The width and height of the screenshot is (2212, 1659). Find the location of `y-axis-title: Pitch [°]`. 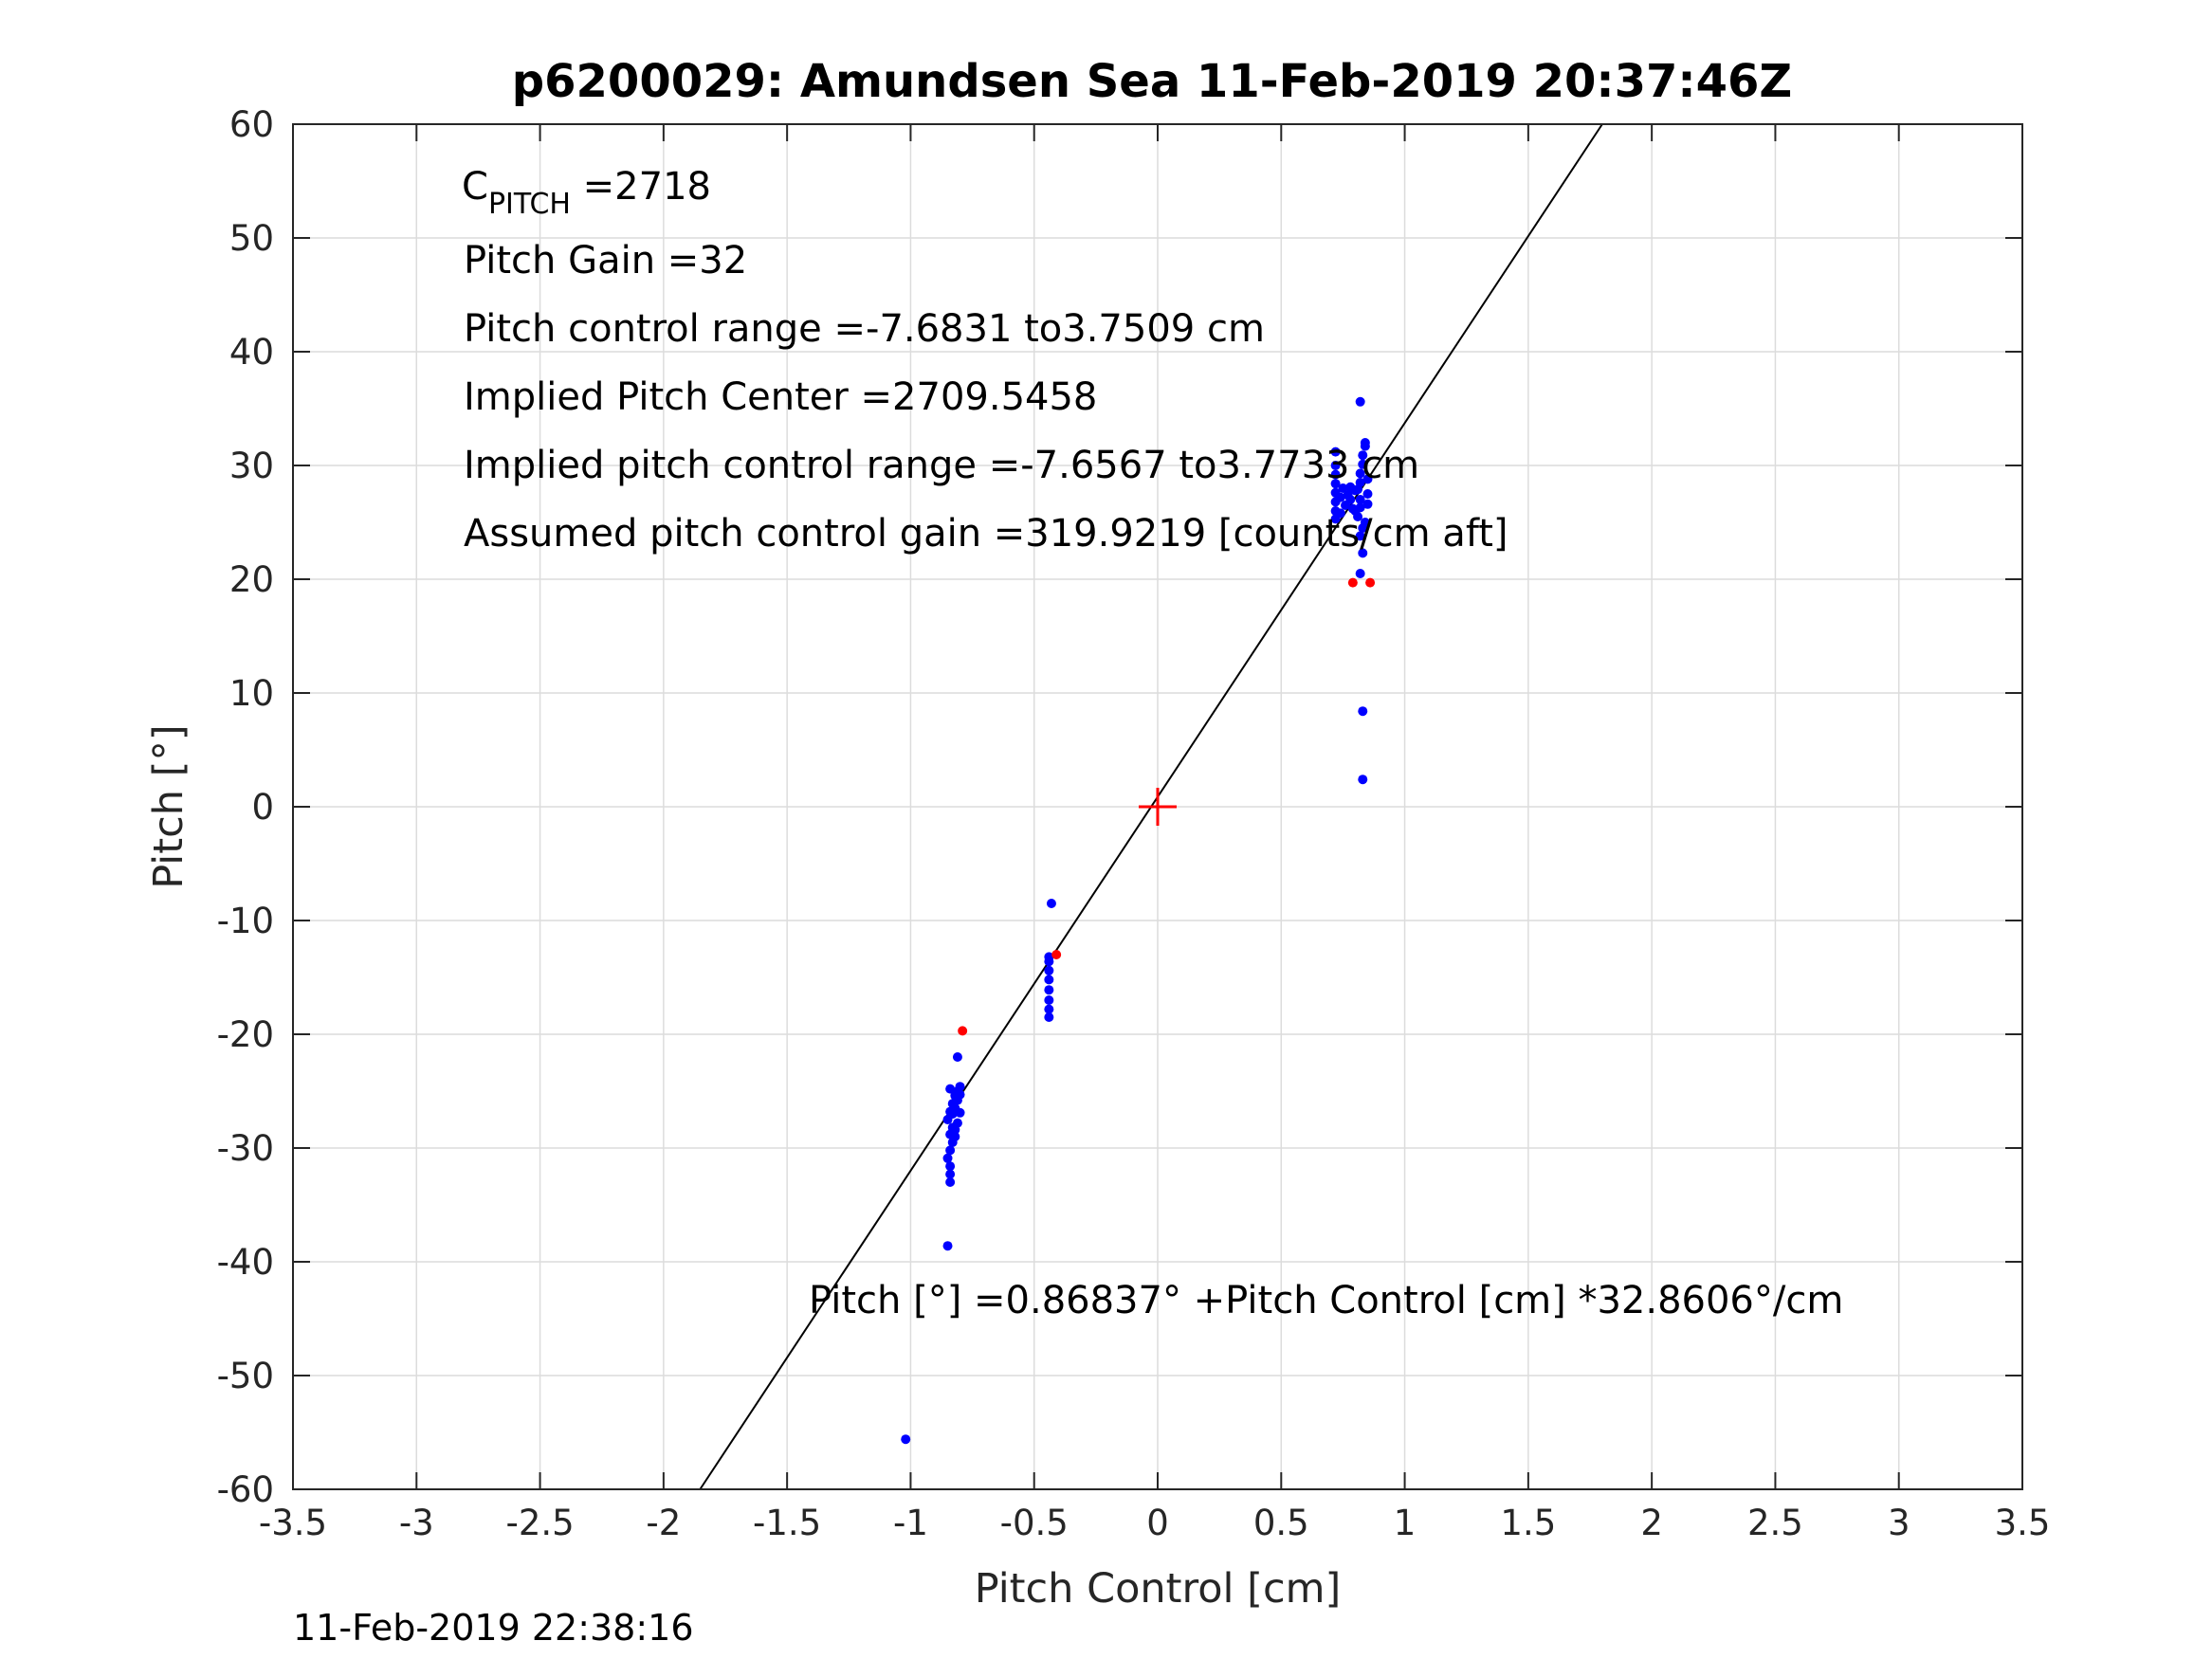

y-axis-title: Pitch [°] is located at coordinates (168, 806).